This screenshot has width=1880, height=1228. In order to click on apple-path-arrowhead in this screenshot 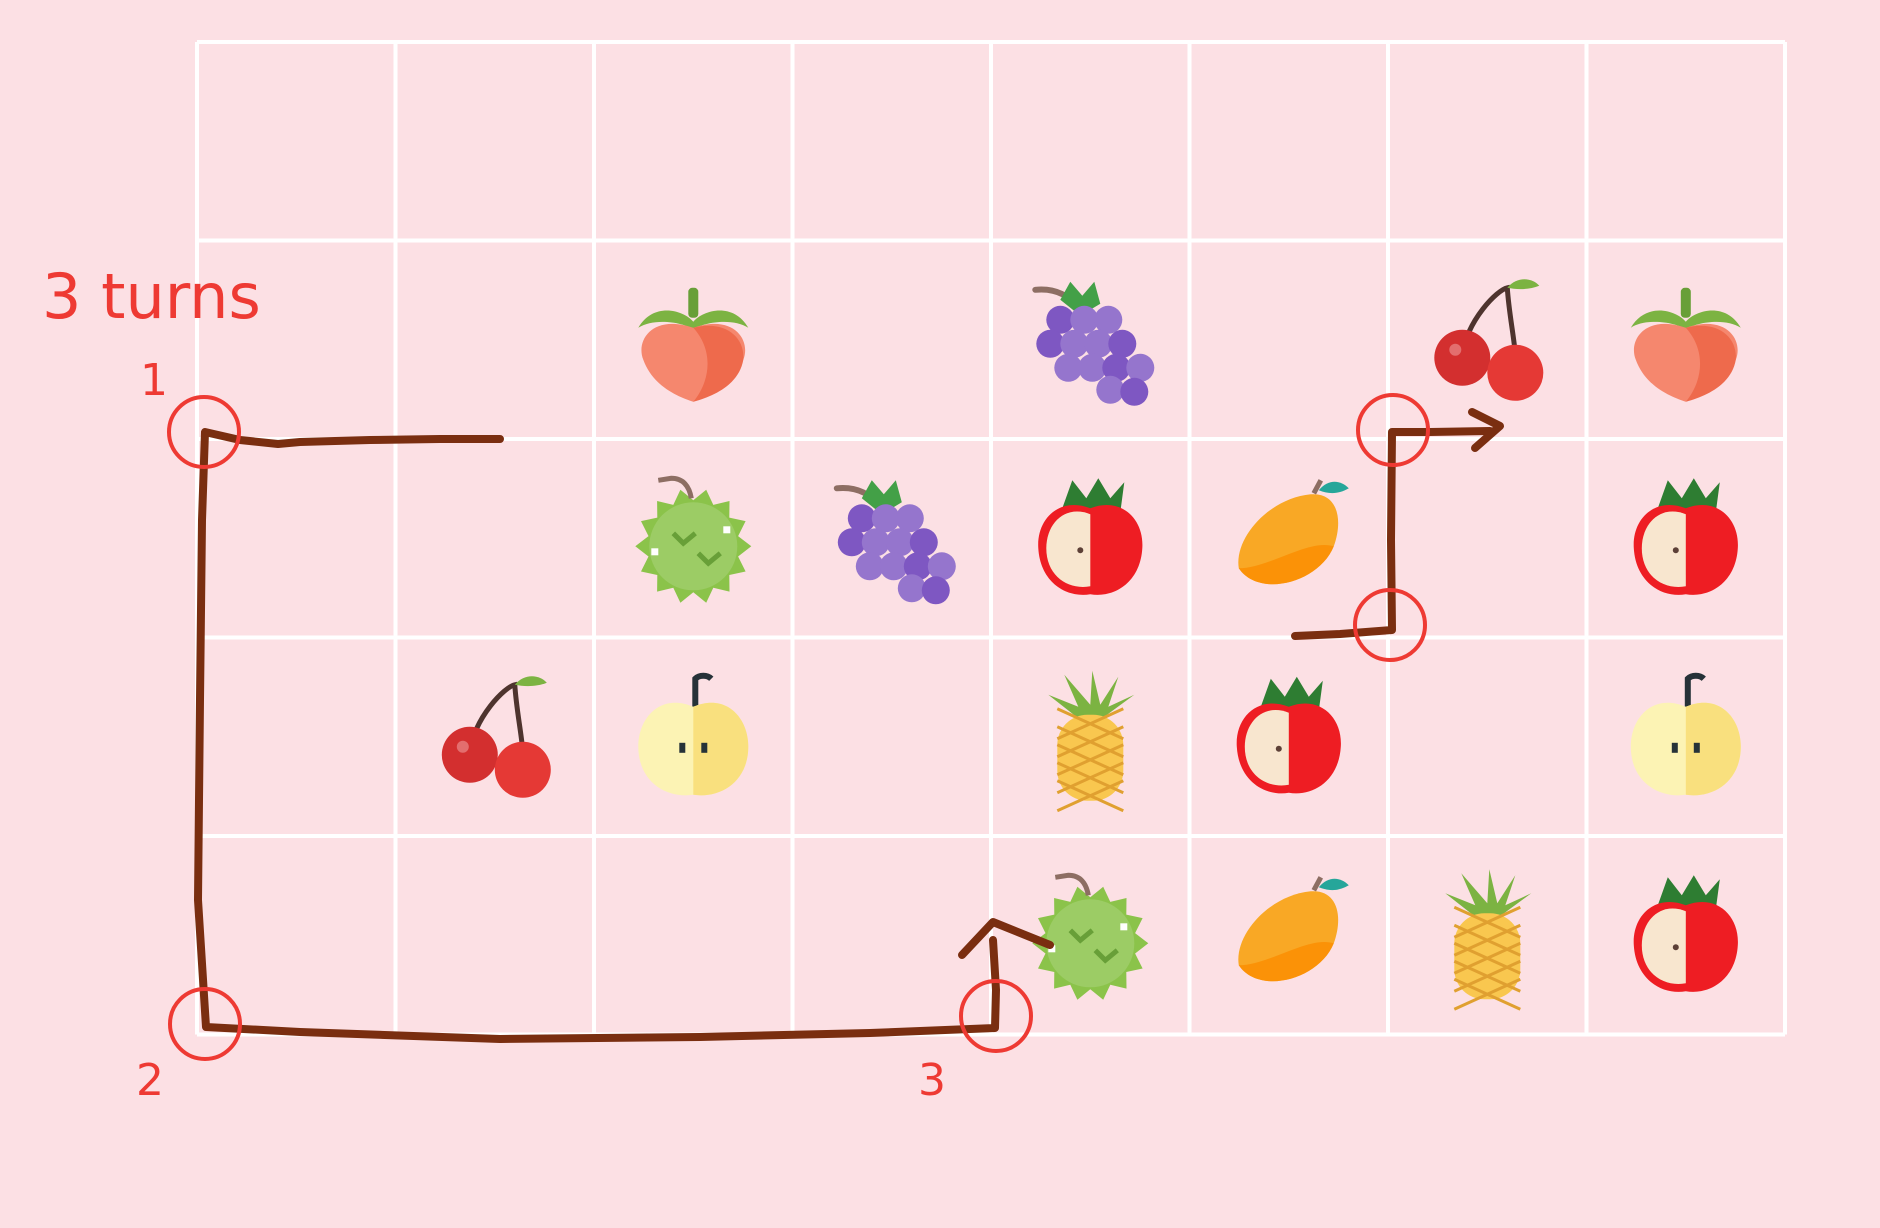, I will do `click(1486, 430)`.